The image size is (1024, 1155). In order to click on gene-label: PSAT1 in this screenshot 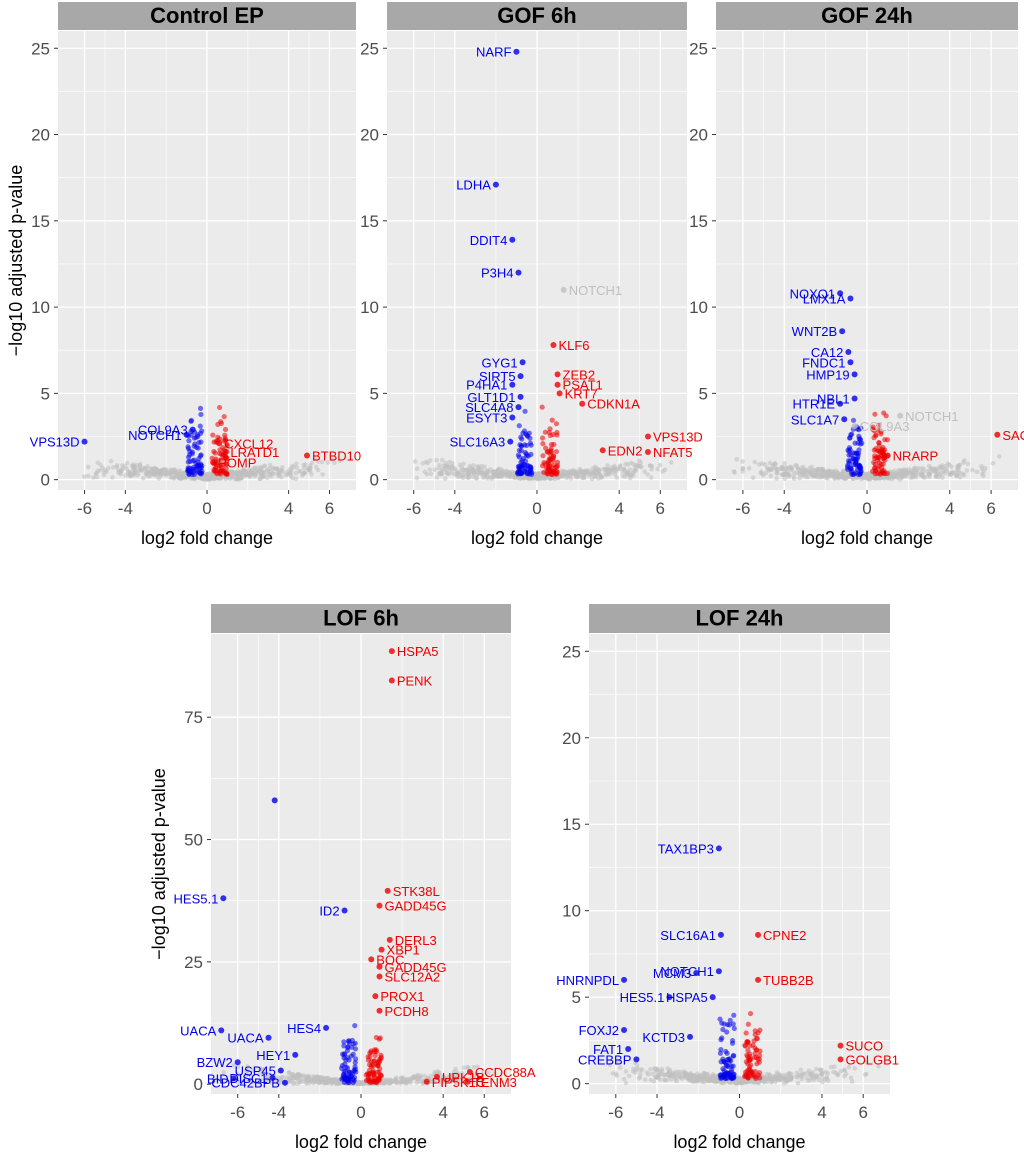, I will do `click(583, 385)`.